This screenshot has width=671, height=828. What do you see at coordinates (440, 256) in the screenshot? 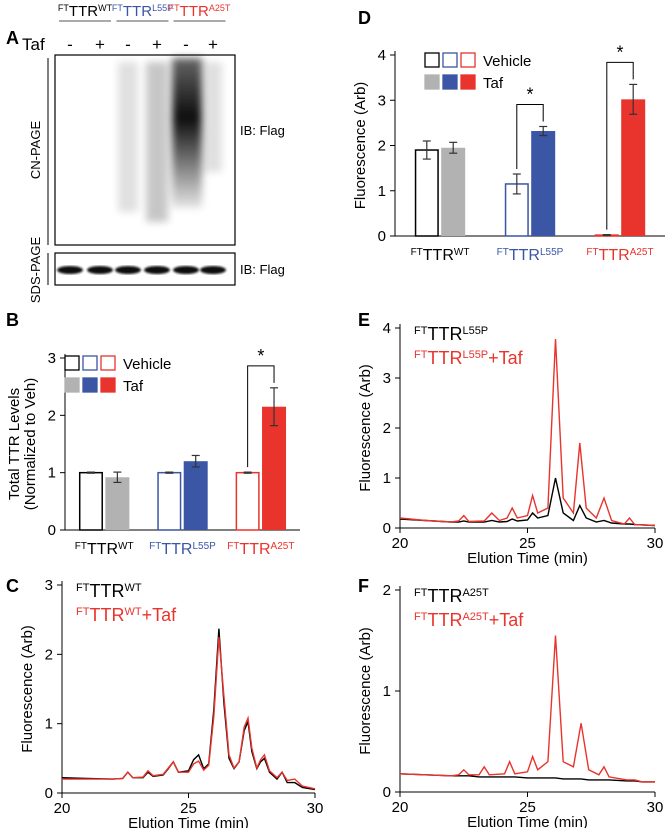
I see `x-tick-label: FTTTRWT` at bounding box center [440, 256].